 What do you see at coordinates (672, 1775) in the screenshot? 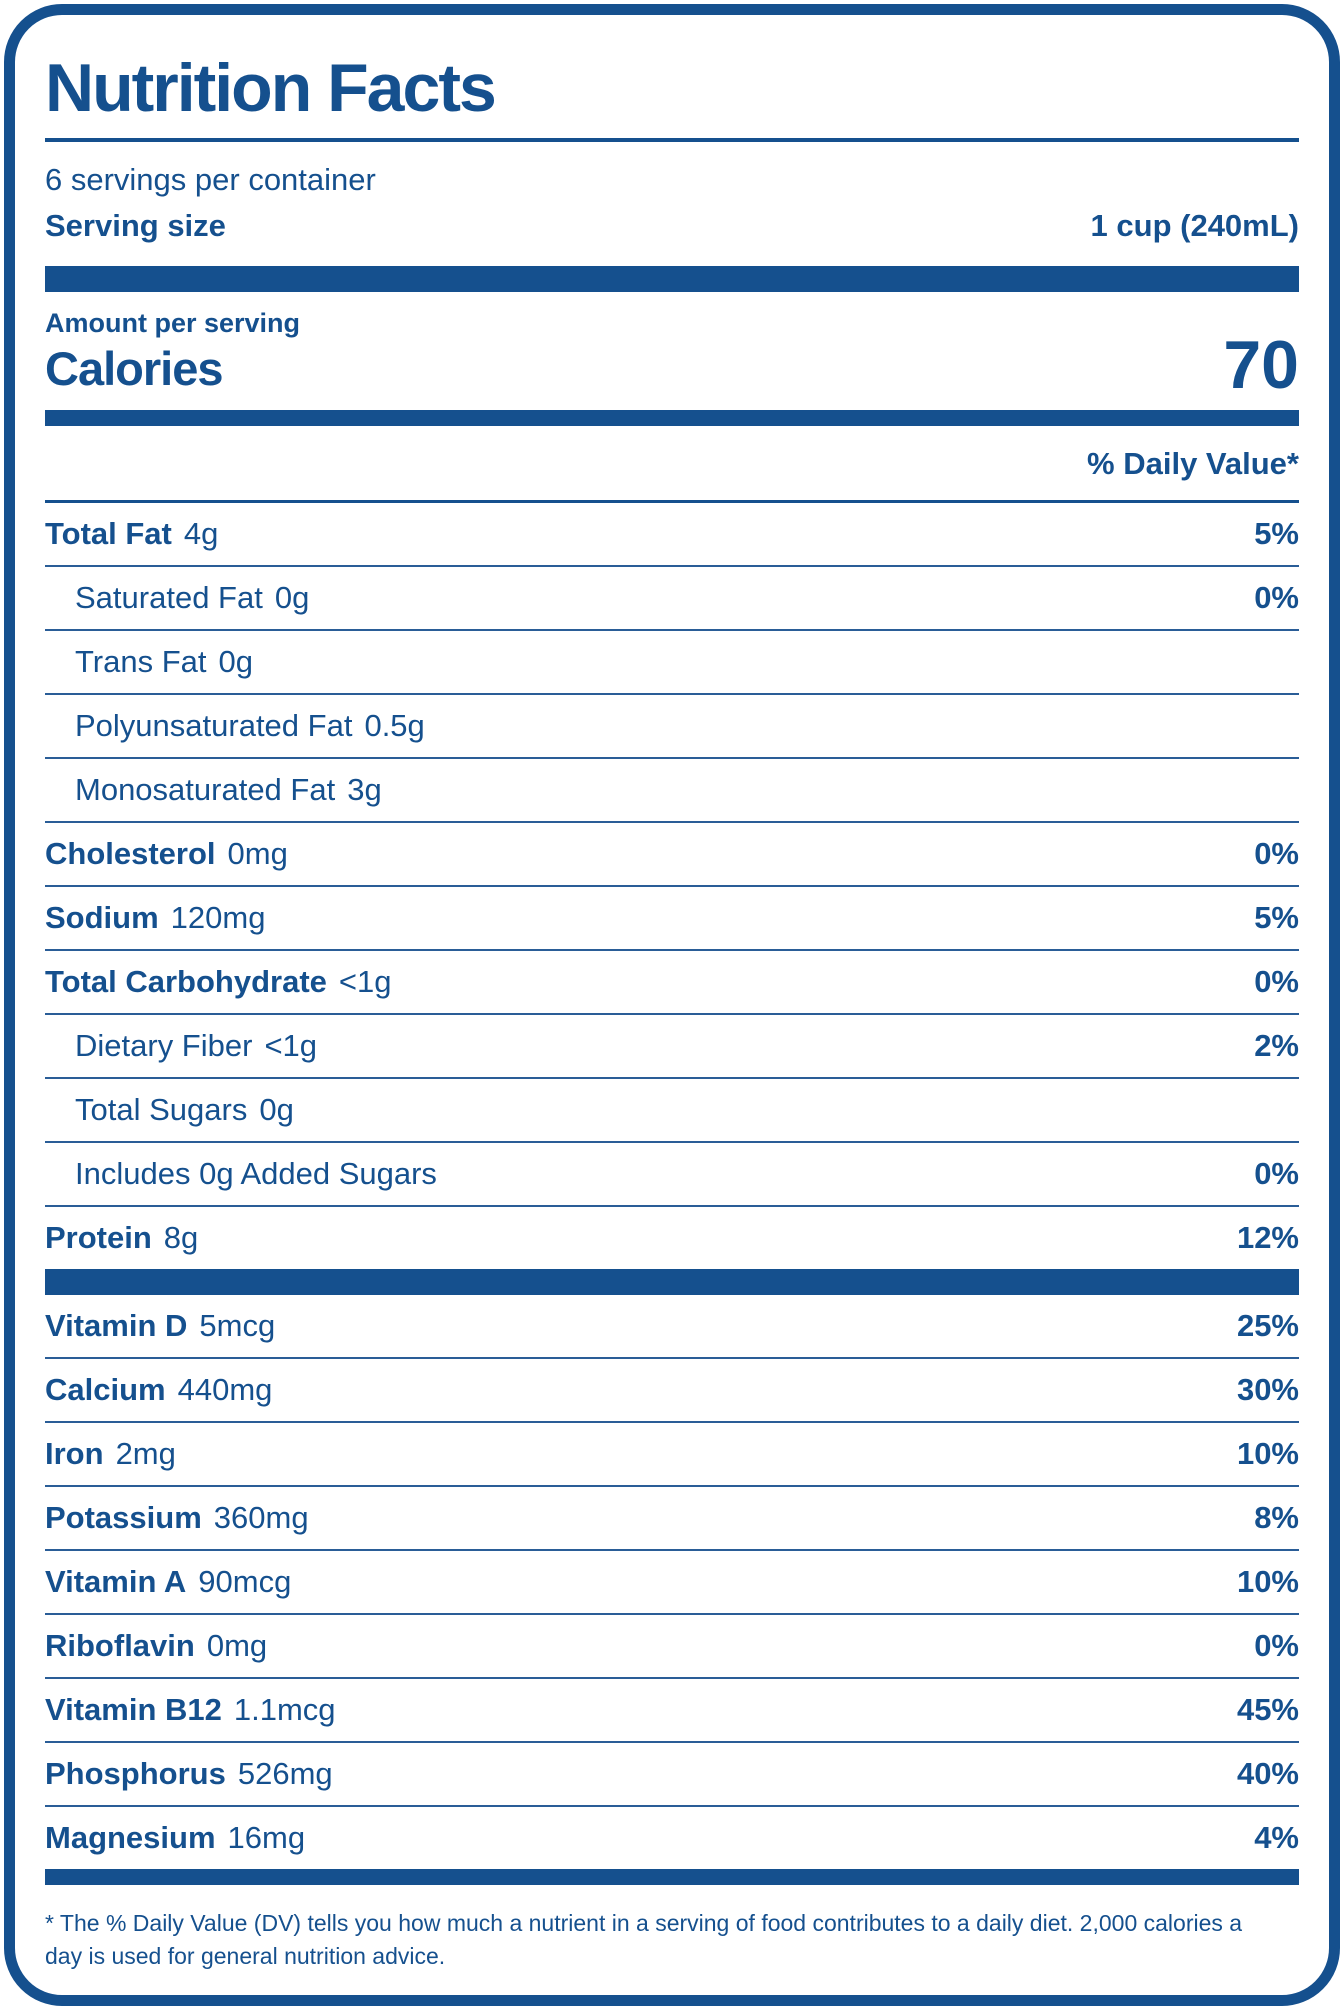
I see `vitamin-row-phosphorus: Phosphorus 526mg 40%` at bounding box center [672, 1775].